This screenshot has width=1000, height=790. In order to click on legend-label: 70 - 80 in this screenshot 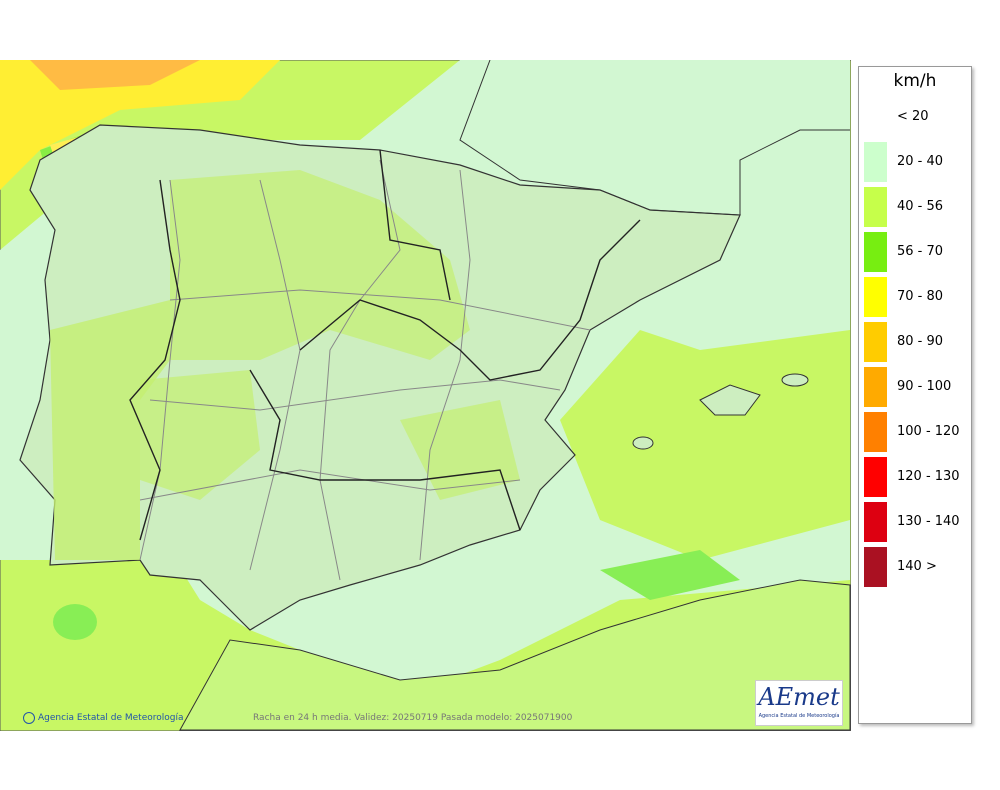, I will do `click(920, 296)`.